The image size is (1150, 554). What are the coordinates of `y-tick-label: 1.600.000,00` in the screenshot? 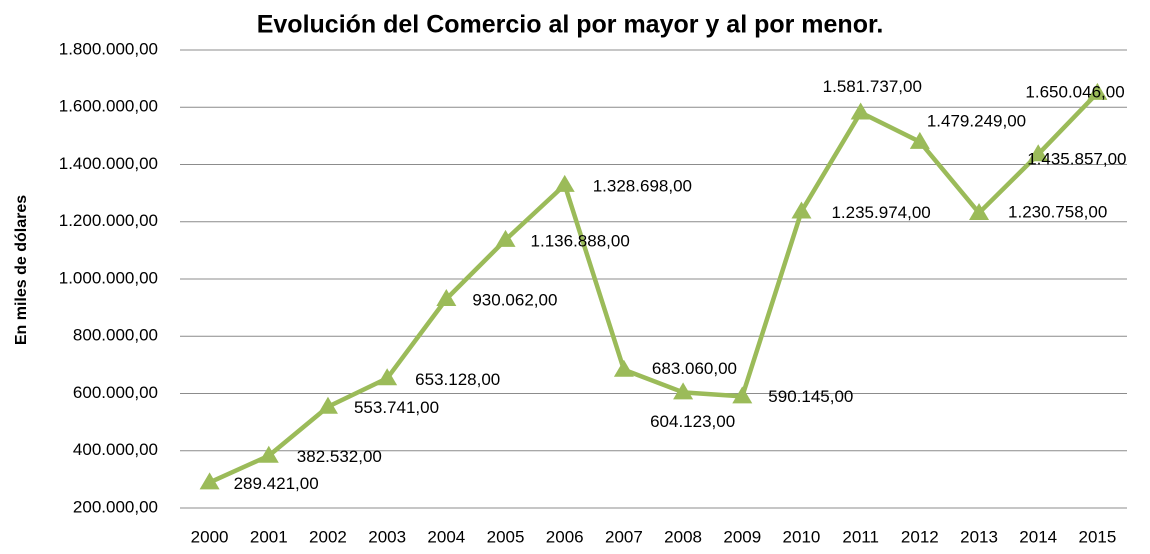 It's located at (108, 106).